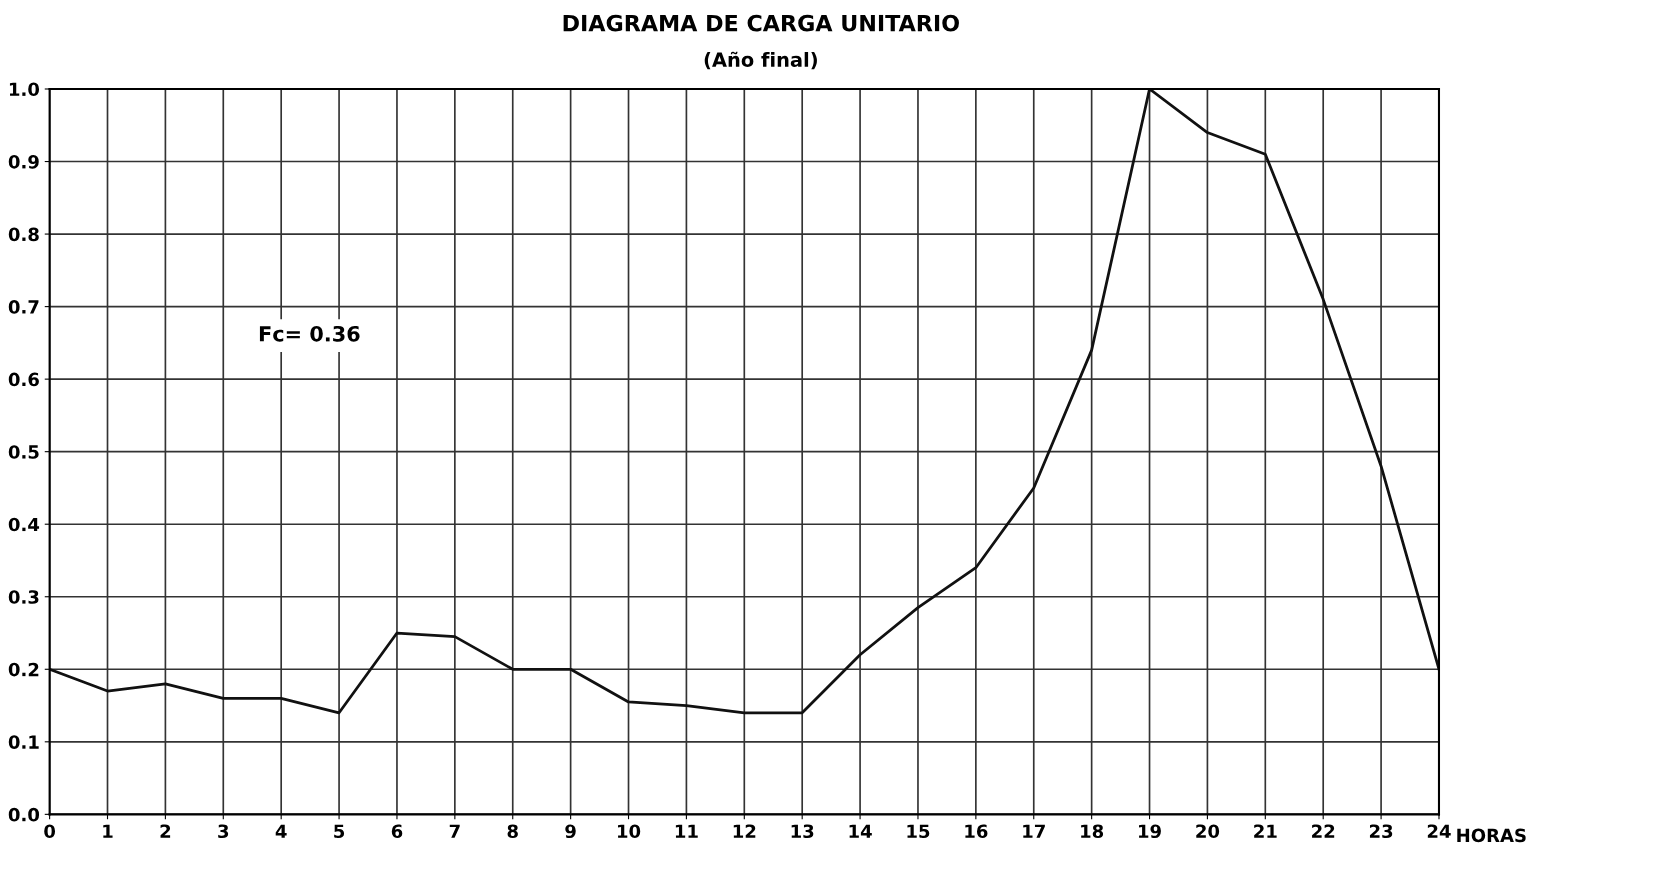 The height and width of the screenshot is (890, 1654). I want to click on y-tick-label: 0.1, so click(23, 742).